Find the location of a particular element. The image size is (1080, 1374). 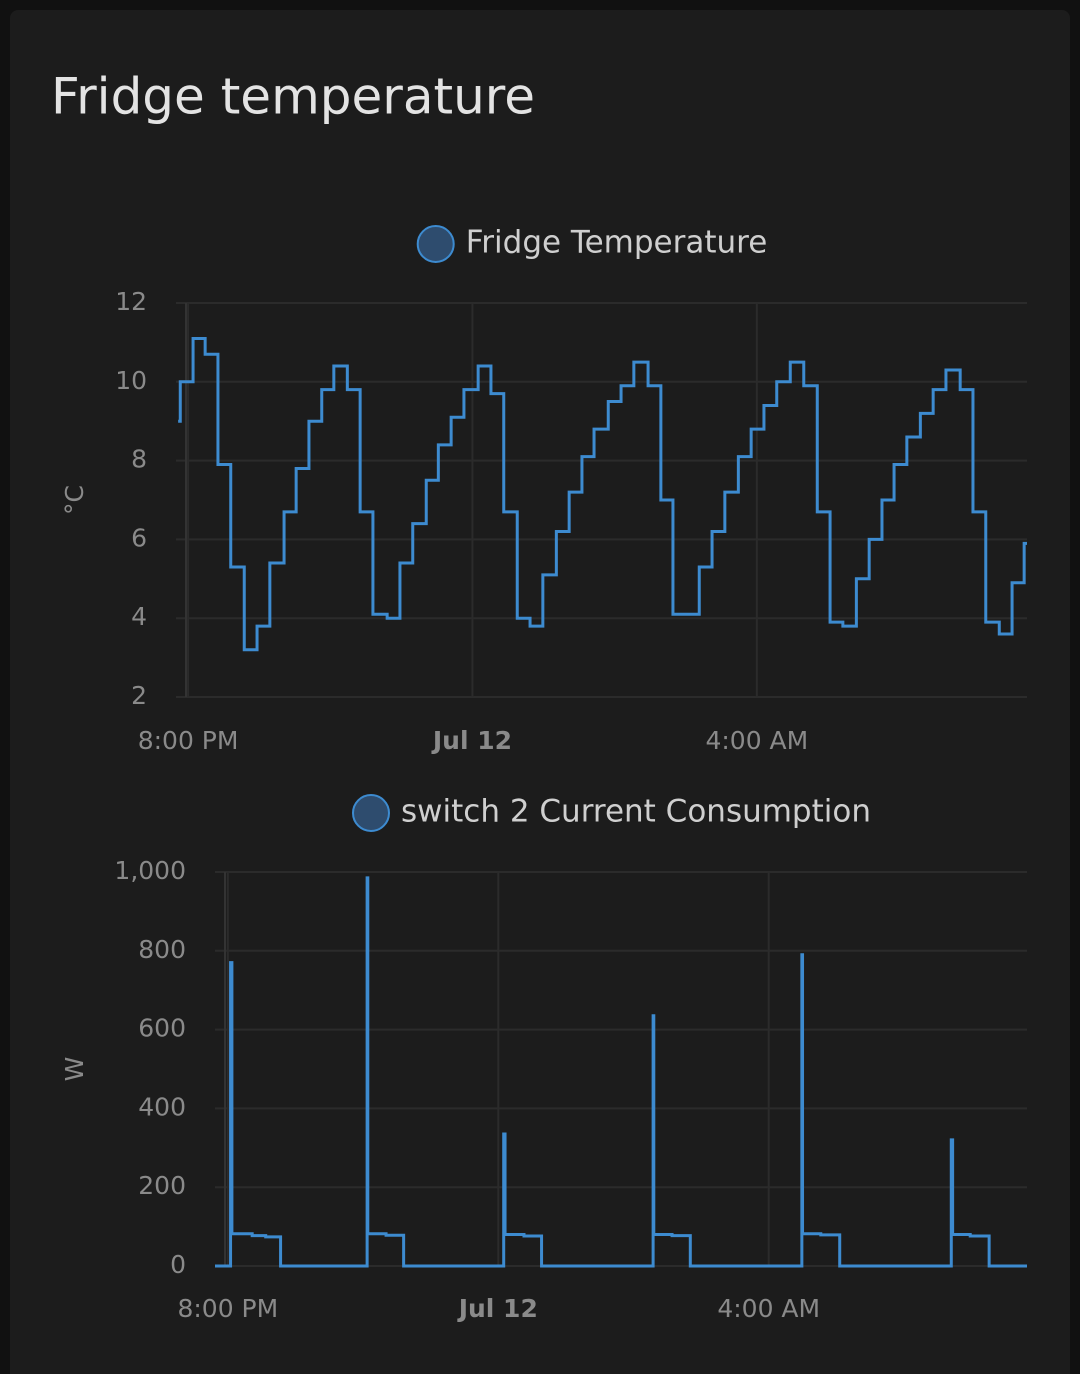

y-tick-label: 10 is located at coordinates (131, 380).